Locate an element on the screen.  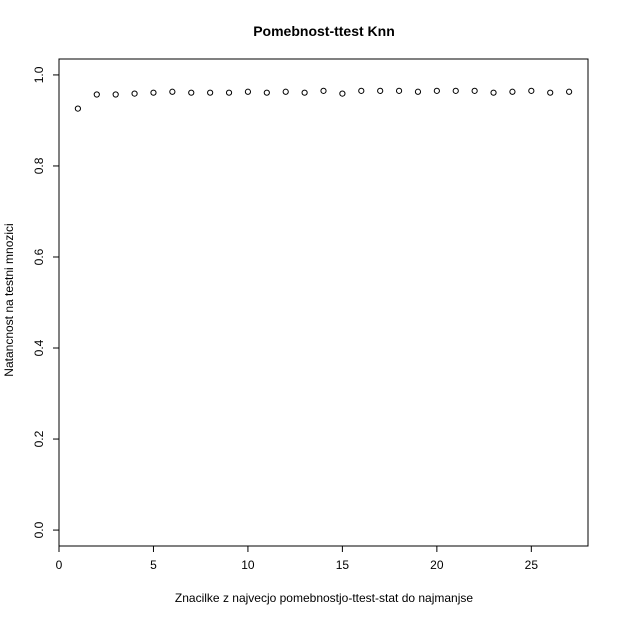
x-tick-label: 25 is located at coordinates (532, 565).